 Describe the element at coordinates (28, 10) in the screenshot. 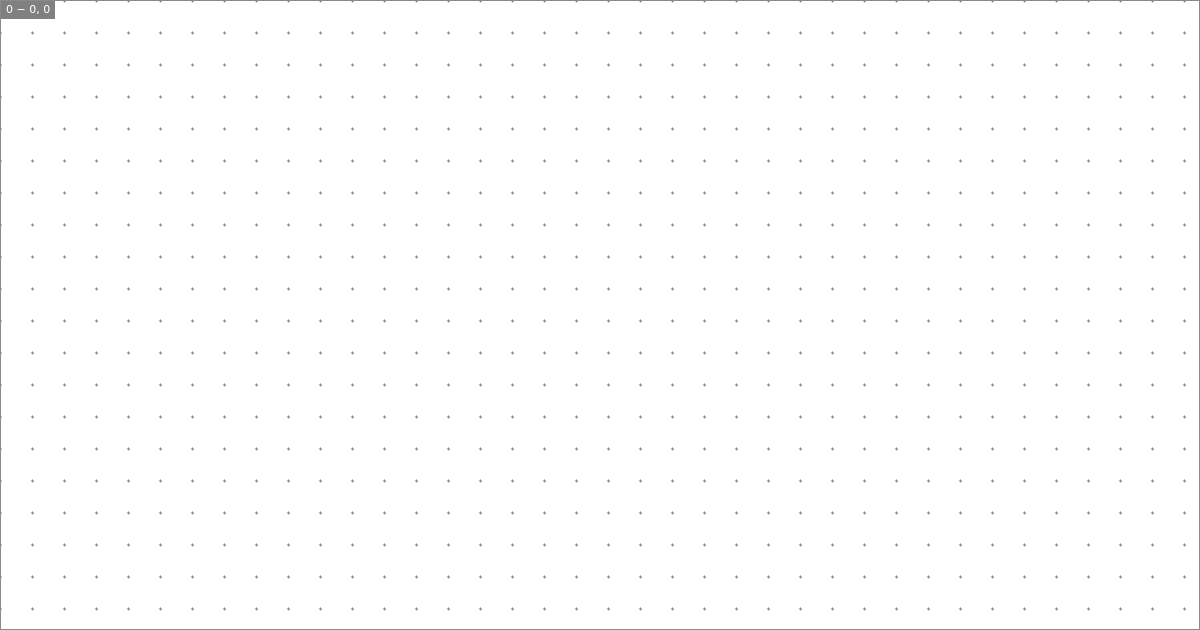

I see `coordinate-readout: 0 − 0, 0` at that location.